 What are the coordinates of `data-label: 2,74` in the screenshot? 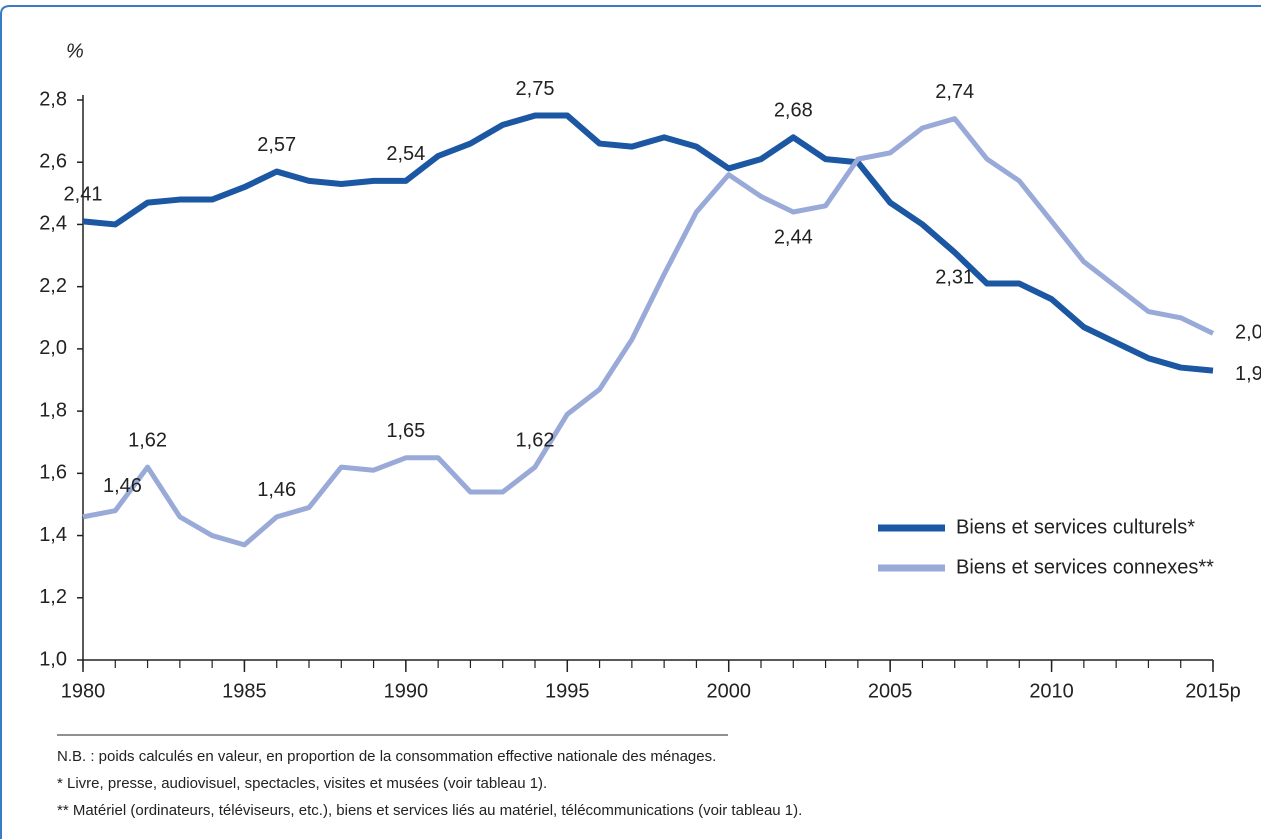 It's located at (954, 92).